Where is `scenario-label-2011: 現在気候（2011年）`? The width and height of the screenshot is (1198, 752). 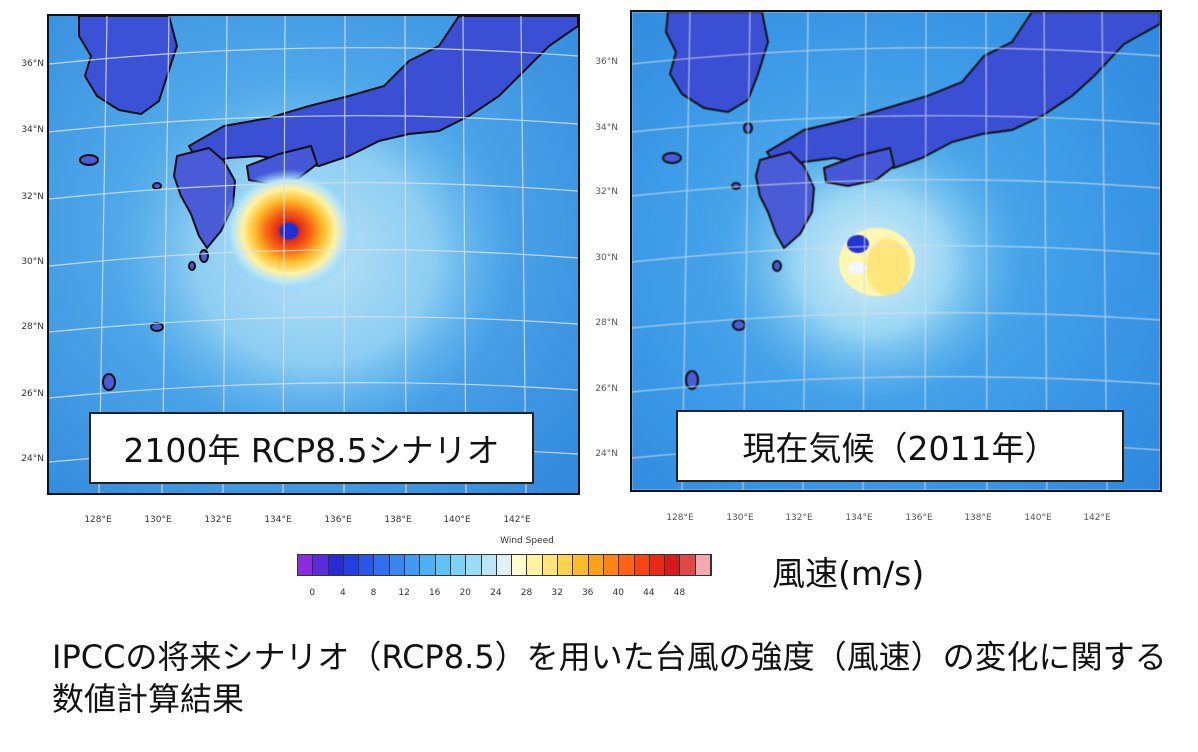 scenario-label-2011: 現在気候（2011年） is located at coordinates (900, 446).